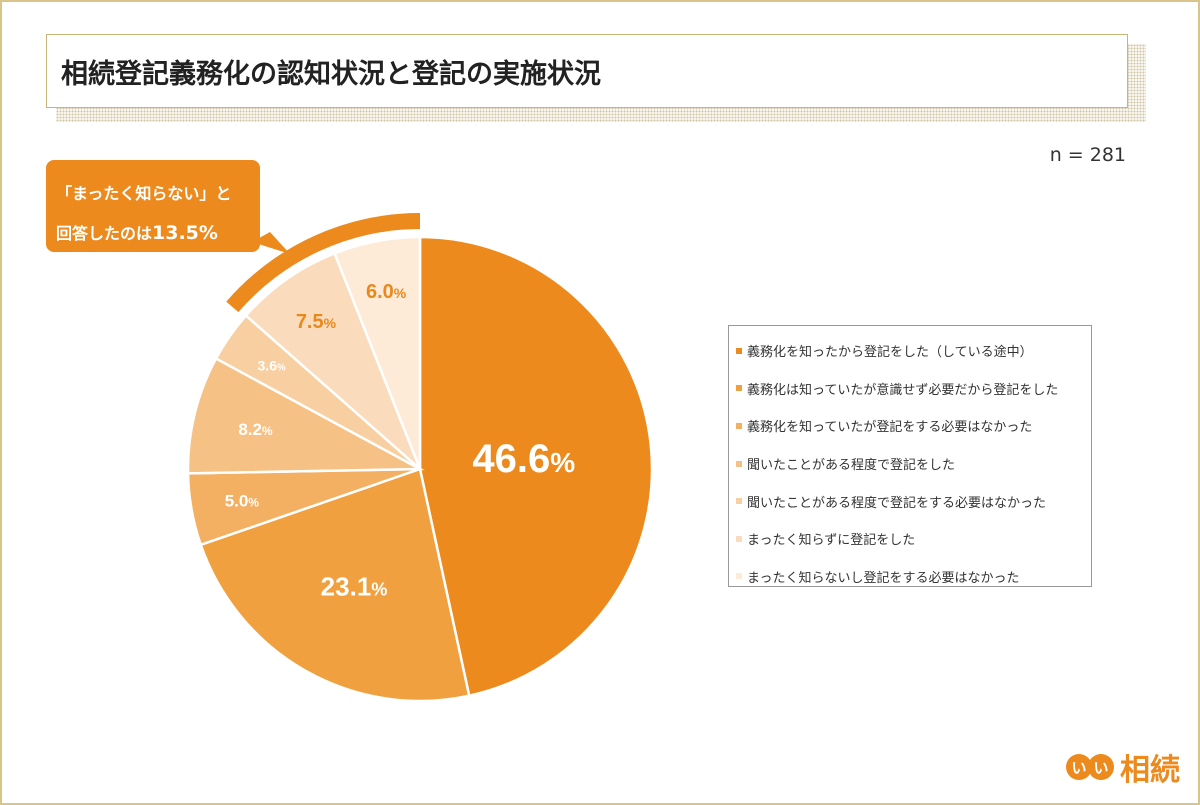 The height and width of the screenshot is (805, 1200). I want to click on callout-line1: 「まったく知らない」と, so click(144, 193).